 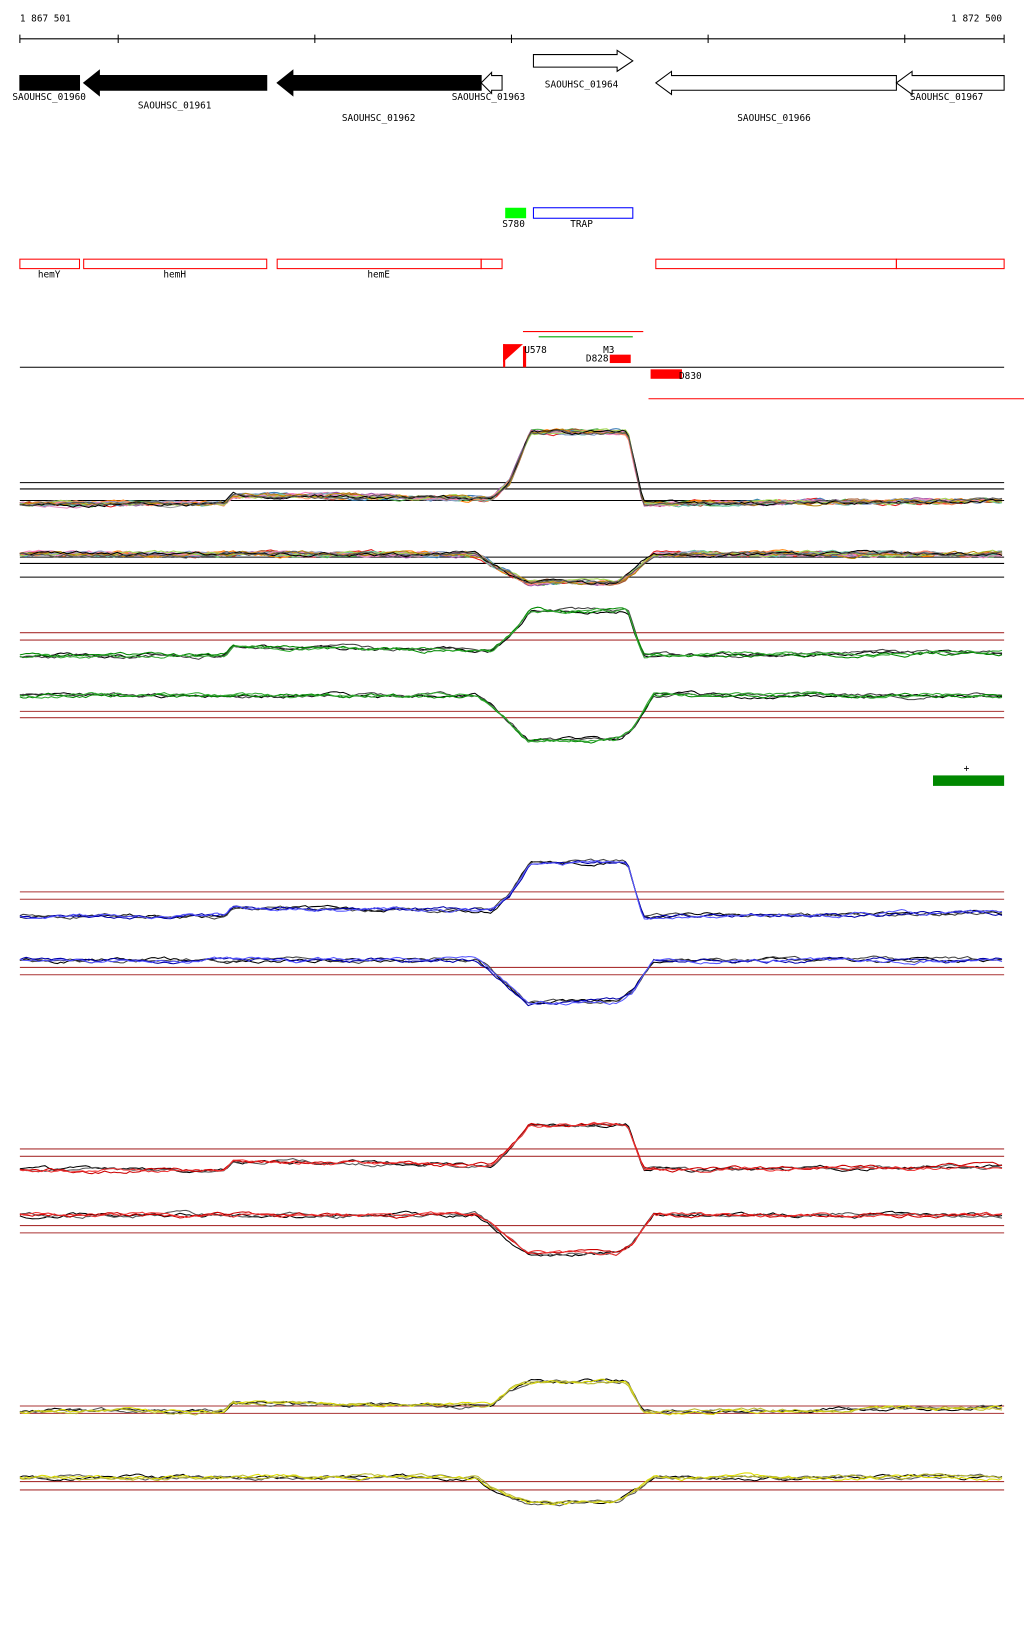 I want to click on transcripts, so click(x=763, y=365).